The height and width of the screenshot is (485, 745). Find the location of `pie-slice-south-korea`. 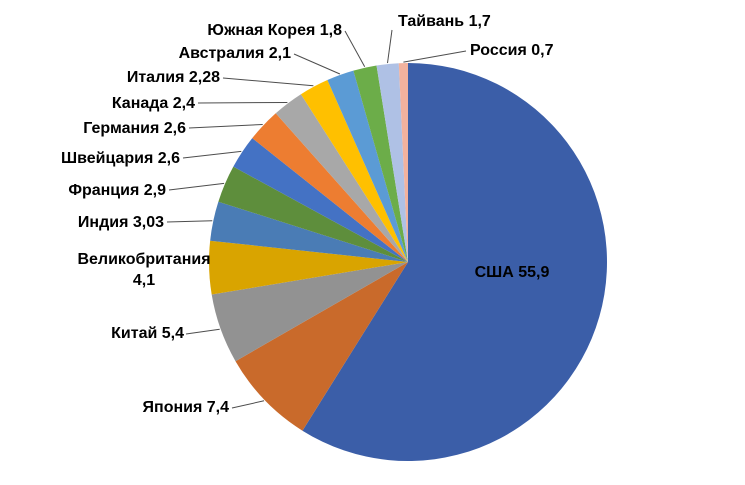

pie-slice-south-korea is located at coordinates (380, 163).